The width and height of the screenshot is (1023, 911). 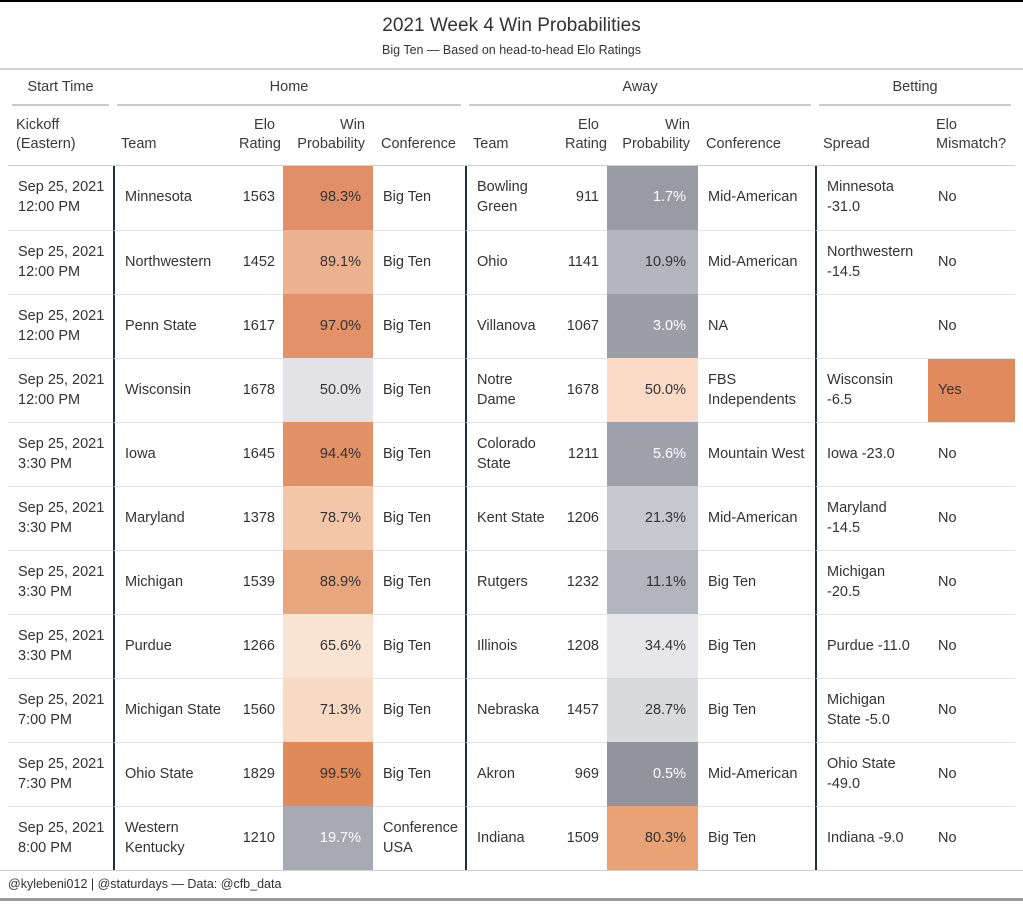 What do you see at coordinates (757, 390) in the screenshot?
I see `away-conference-cell: FBS Independents` at bounding box center [757, 390].